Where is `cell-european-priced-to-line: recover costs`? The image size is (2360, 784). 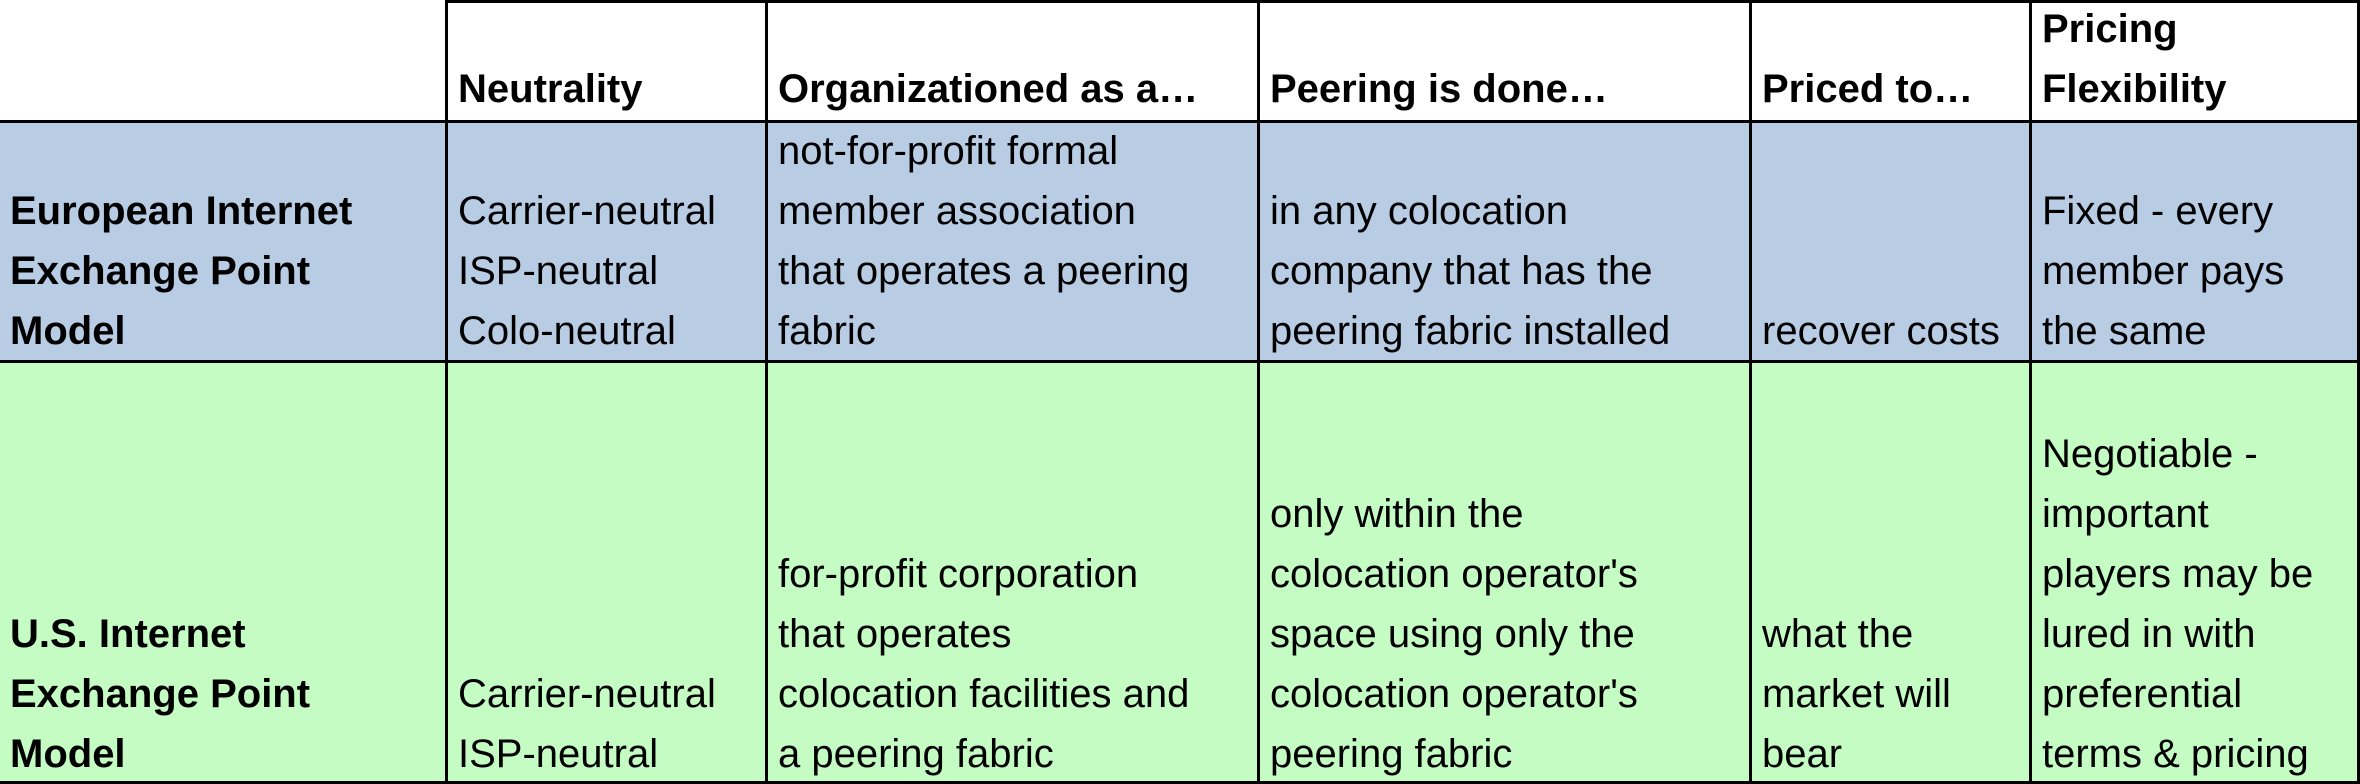
cell-european-priced-to-line: recover costs is located at coordinates (1881, 331).